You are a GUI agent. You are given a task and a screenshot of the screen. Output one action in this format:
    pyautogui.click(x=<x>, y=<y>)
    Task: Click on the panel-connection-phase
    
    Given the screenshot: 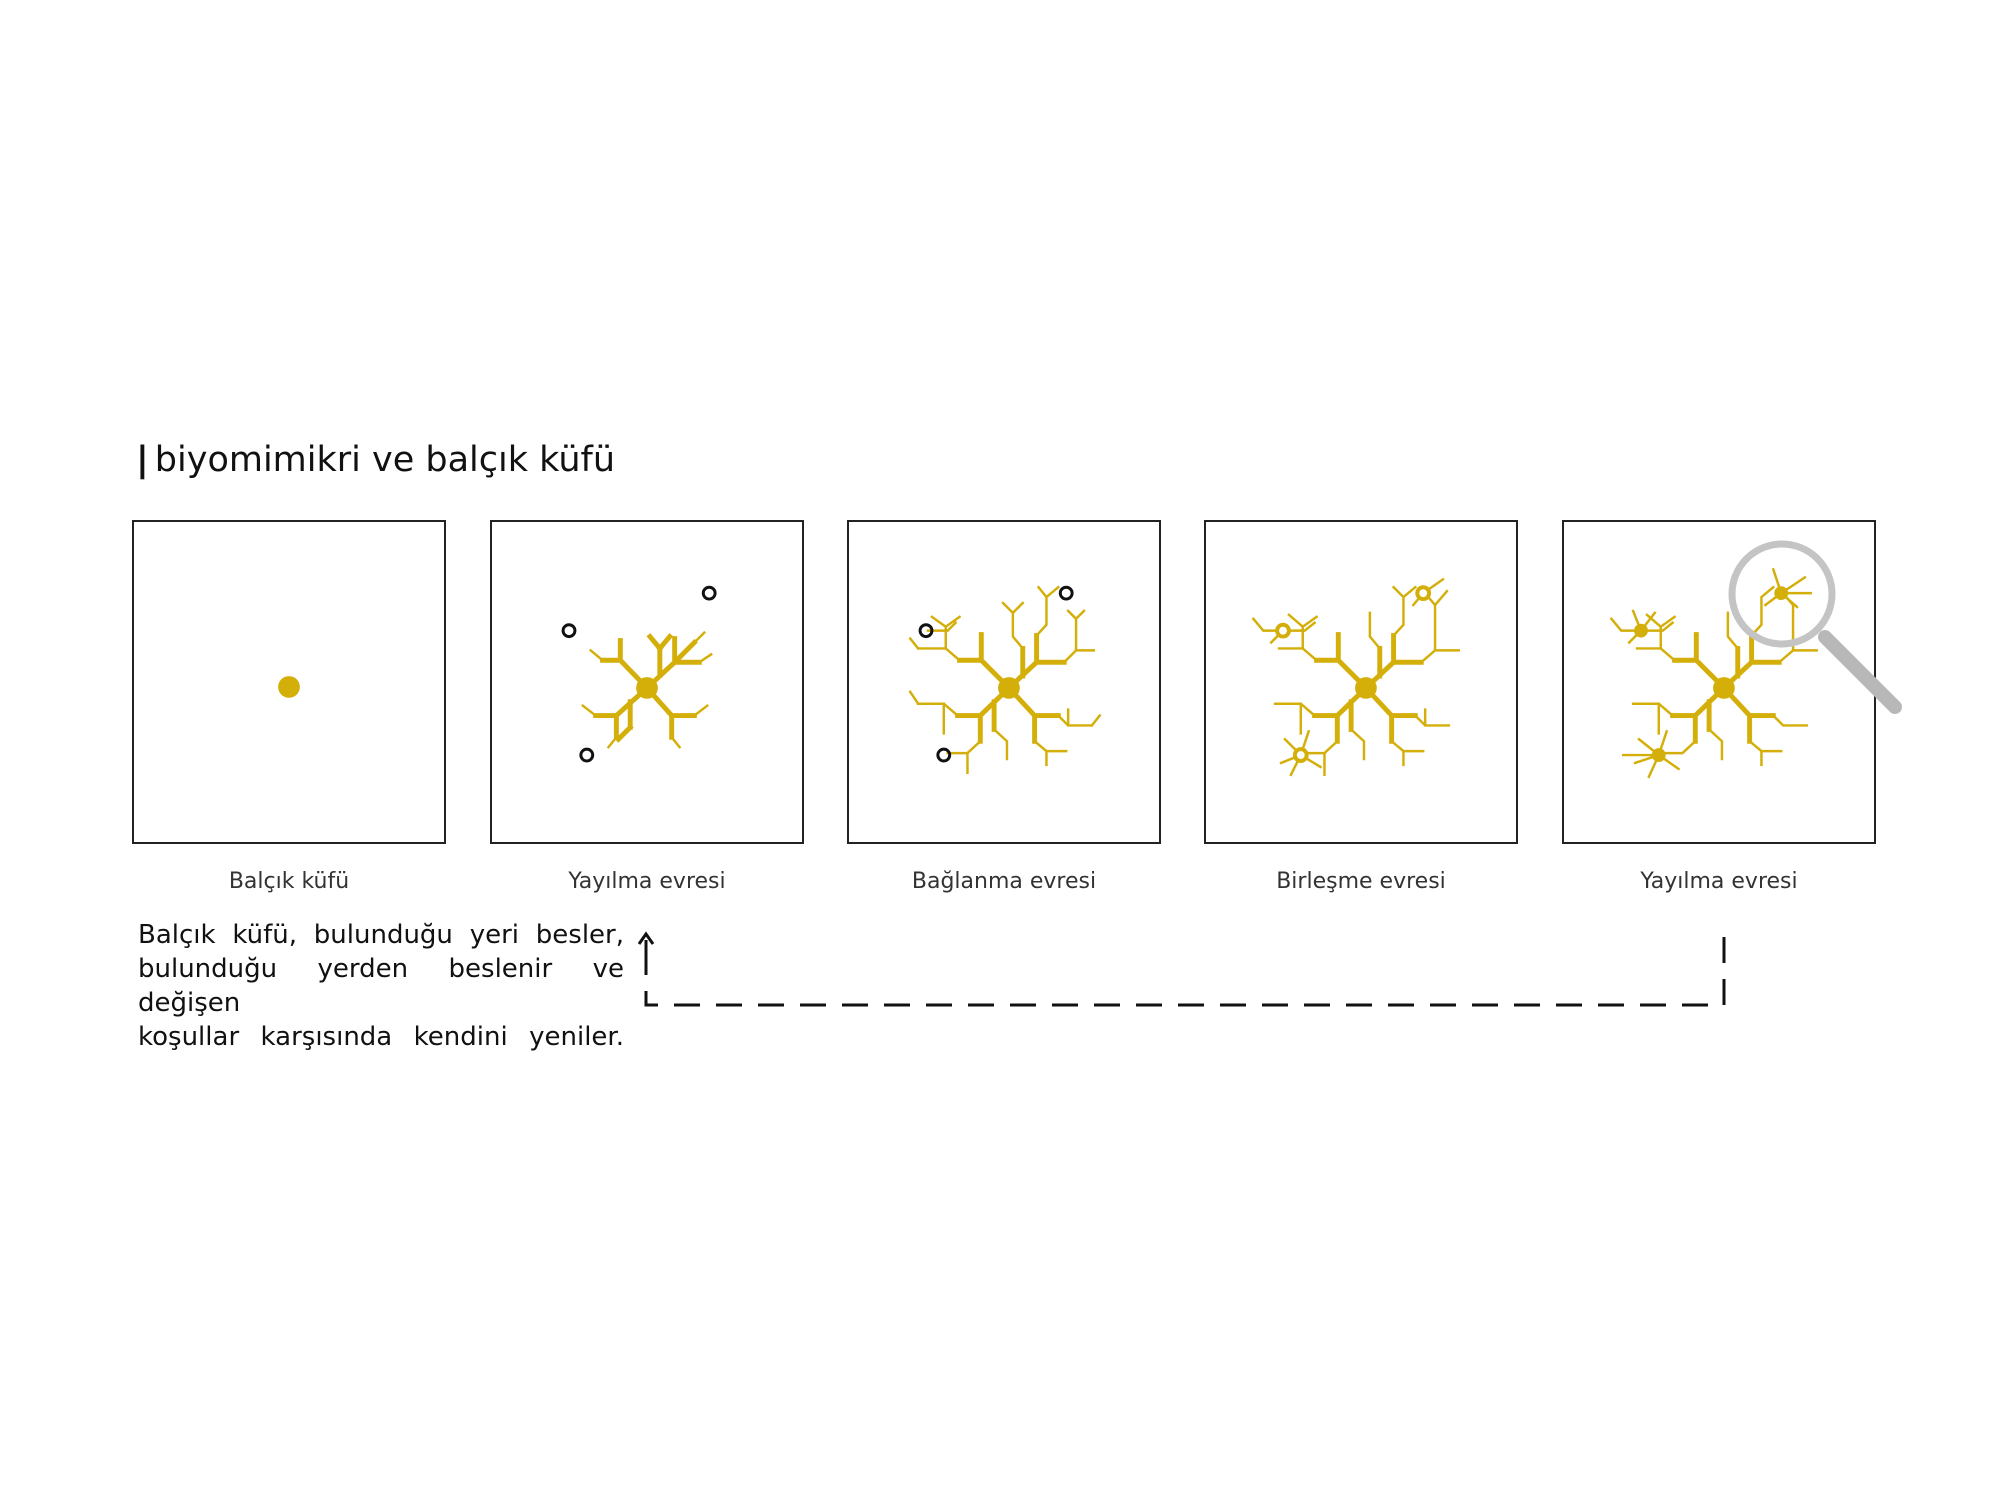 What is the action you would take?
    pyautogui.click(x=1004, y=682)
    